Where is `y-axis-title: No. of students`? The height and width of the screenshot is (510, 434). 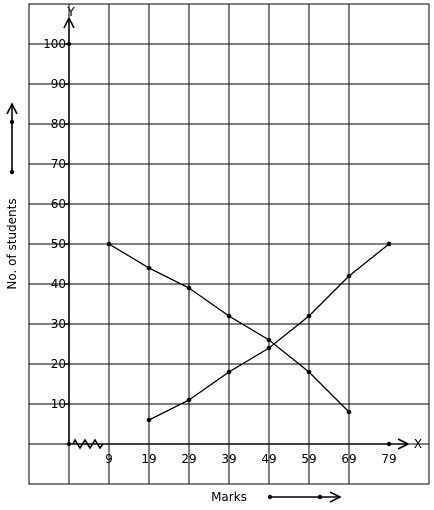
y-axis-title: No. of students is located at coordinates (12, 243).